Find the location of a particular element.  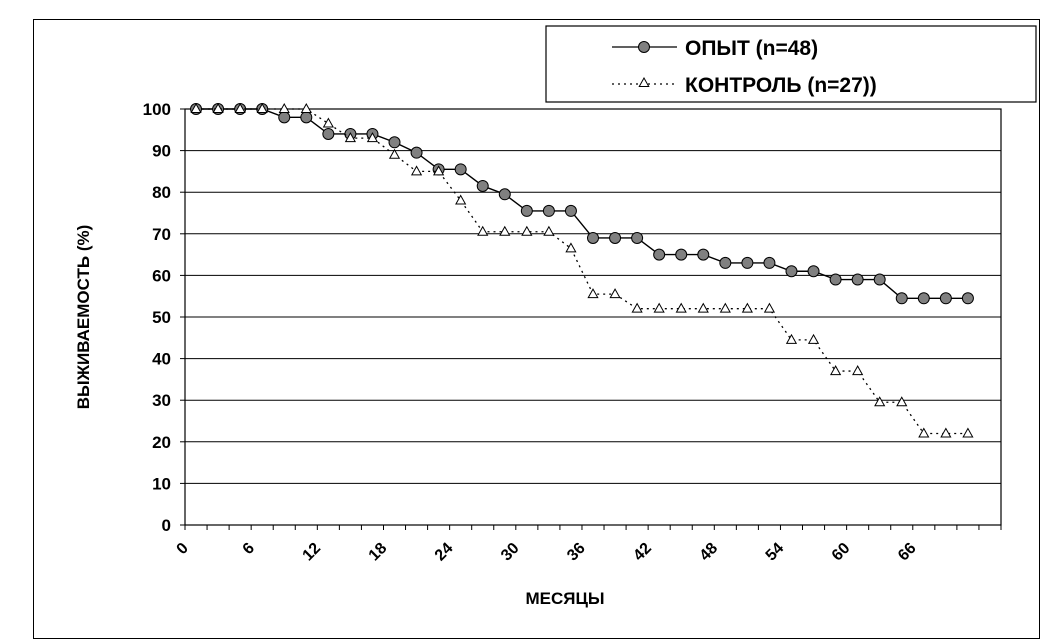

x-axis-ticks: 0 6 12 18 24 30 36 42 48 54 60 66 is located at coordinates (588, 545).